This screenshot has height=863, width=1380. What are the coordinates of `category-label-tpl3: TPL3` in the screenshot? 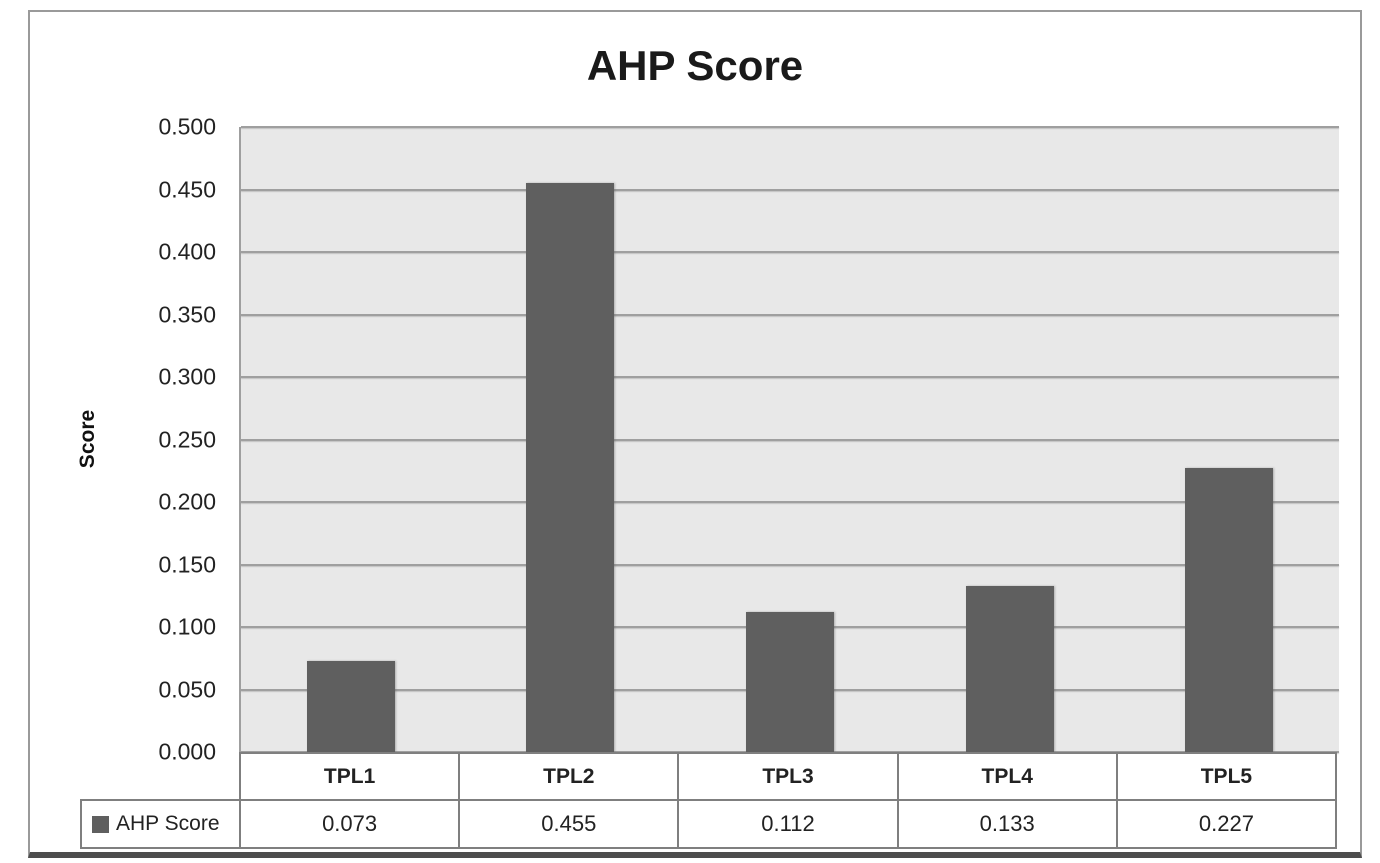 It's located at (786, 776).